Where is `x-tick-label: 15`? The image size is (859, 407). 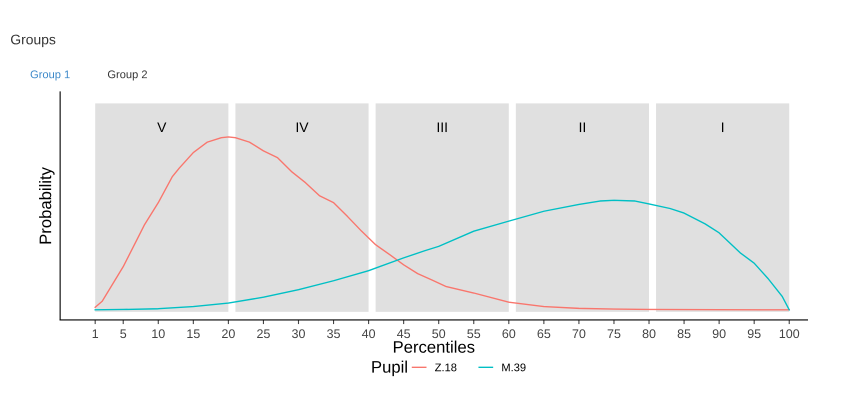
x-tick-label: 15 is located at coordinates (193, 333).